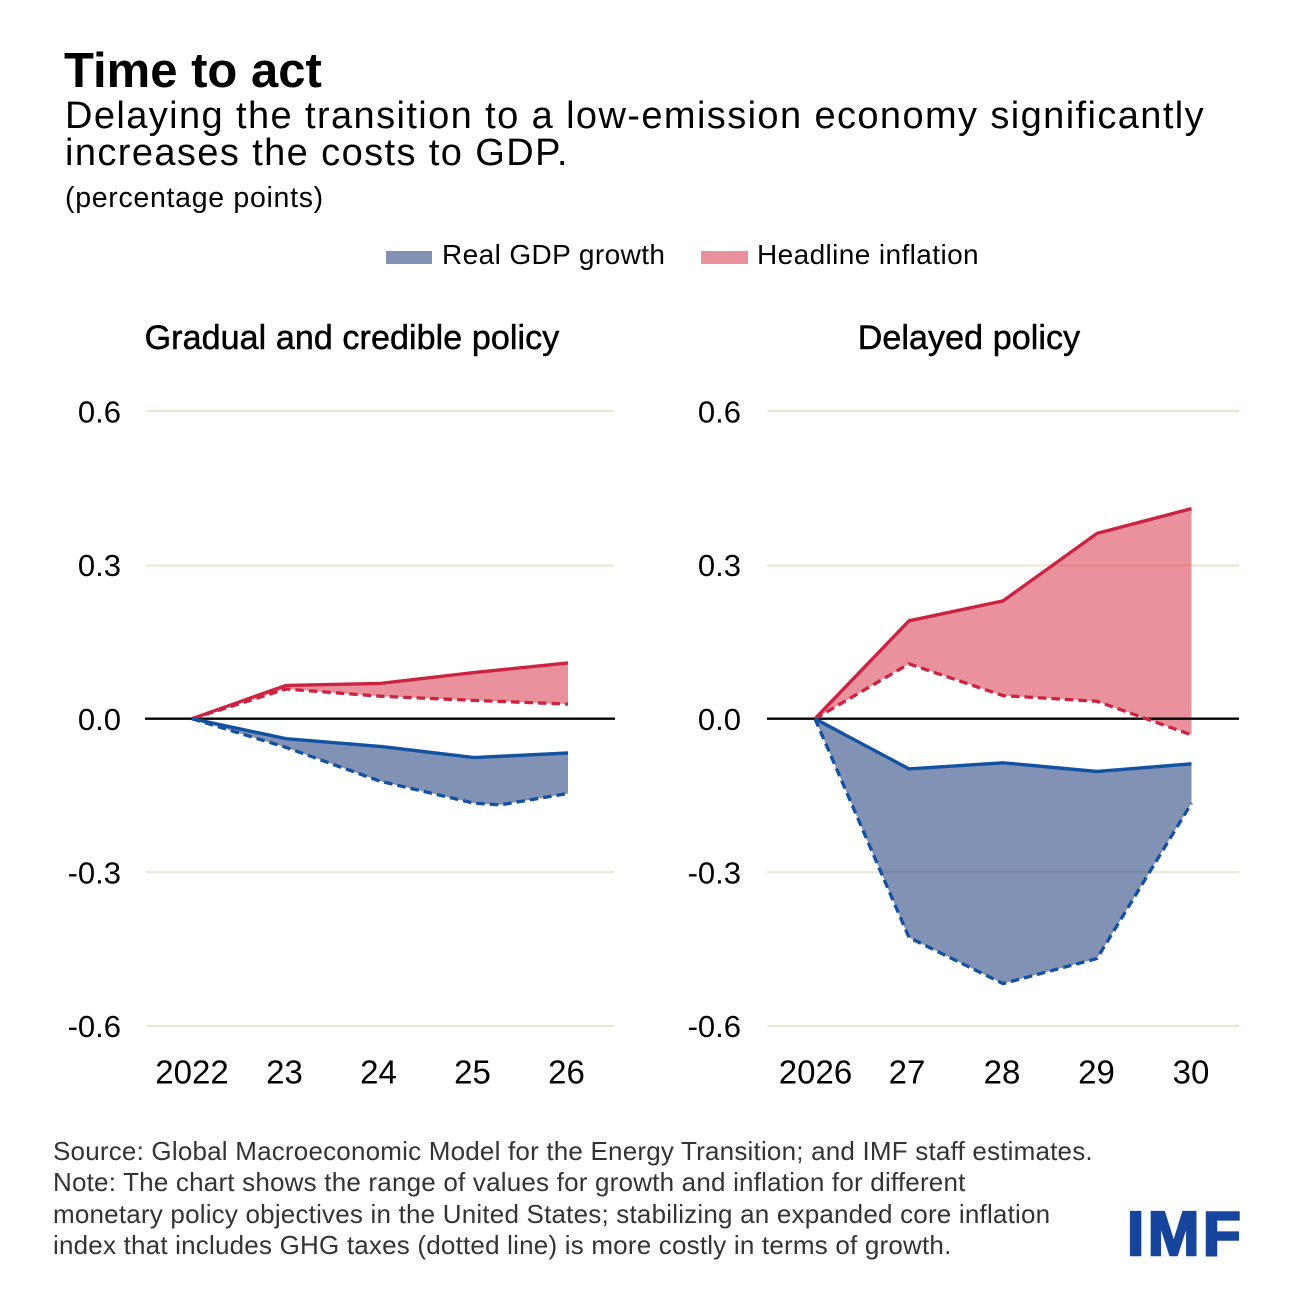  Describe the element at coordinates (191, 1072) in the screenshot. I see `svg-text: 2022` at that location.